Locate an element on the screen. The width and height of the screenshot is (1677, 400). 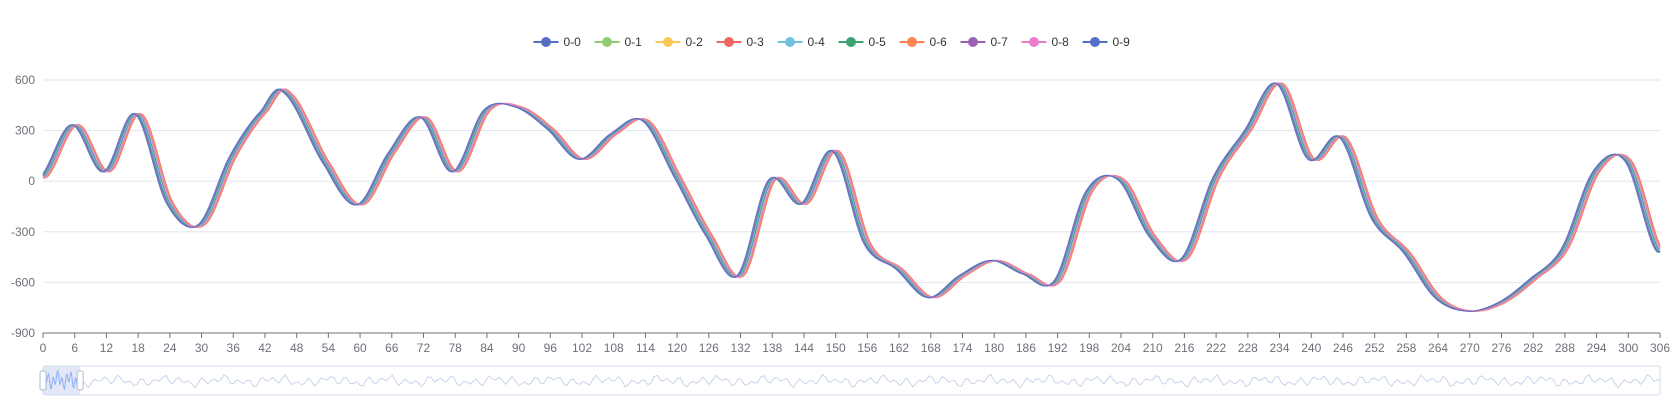
zoom-preview-line is located at coordinates (851, 381).